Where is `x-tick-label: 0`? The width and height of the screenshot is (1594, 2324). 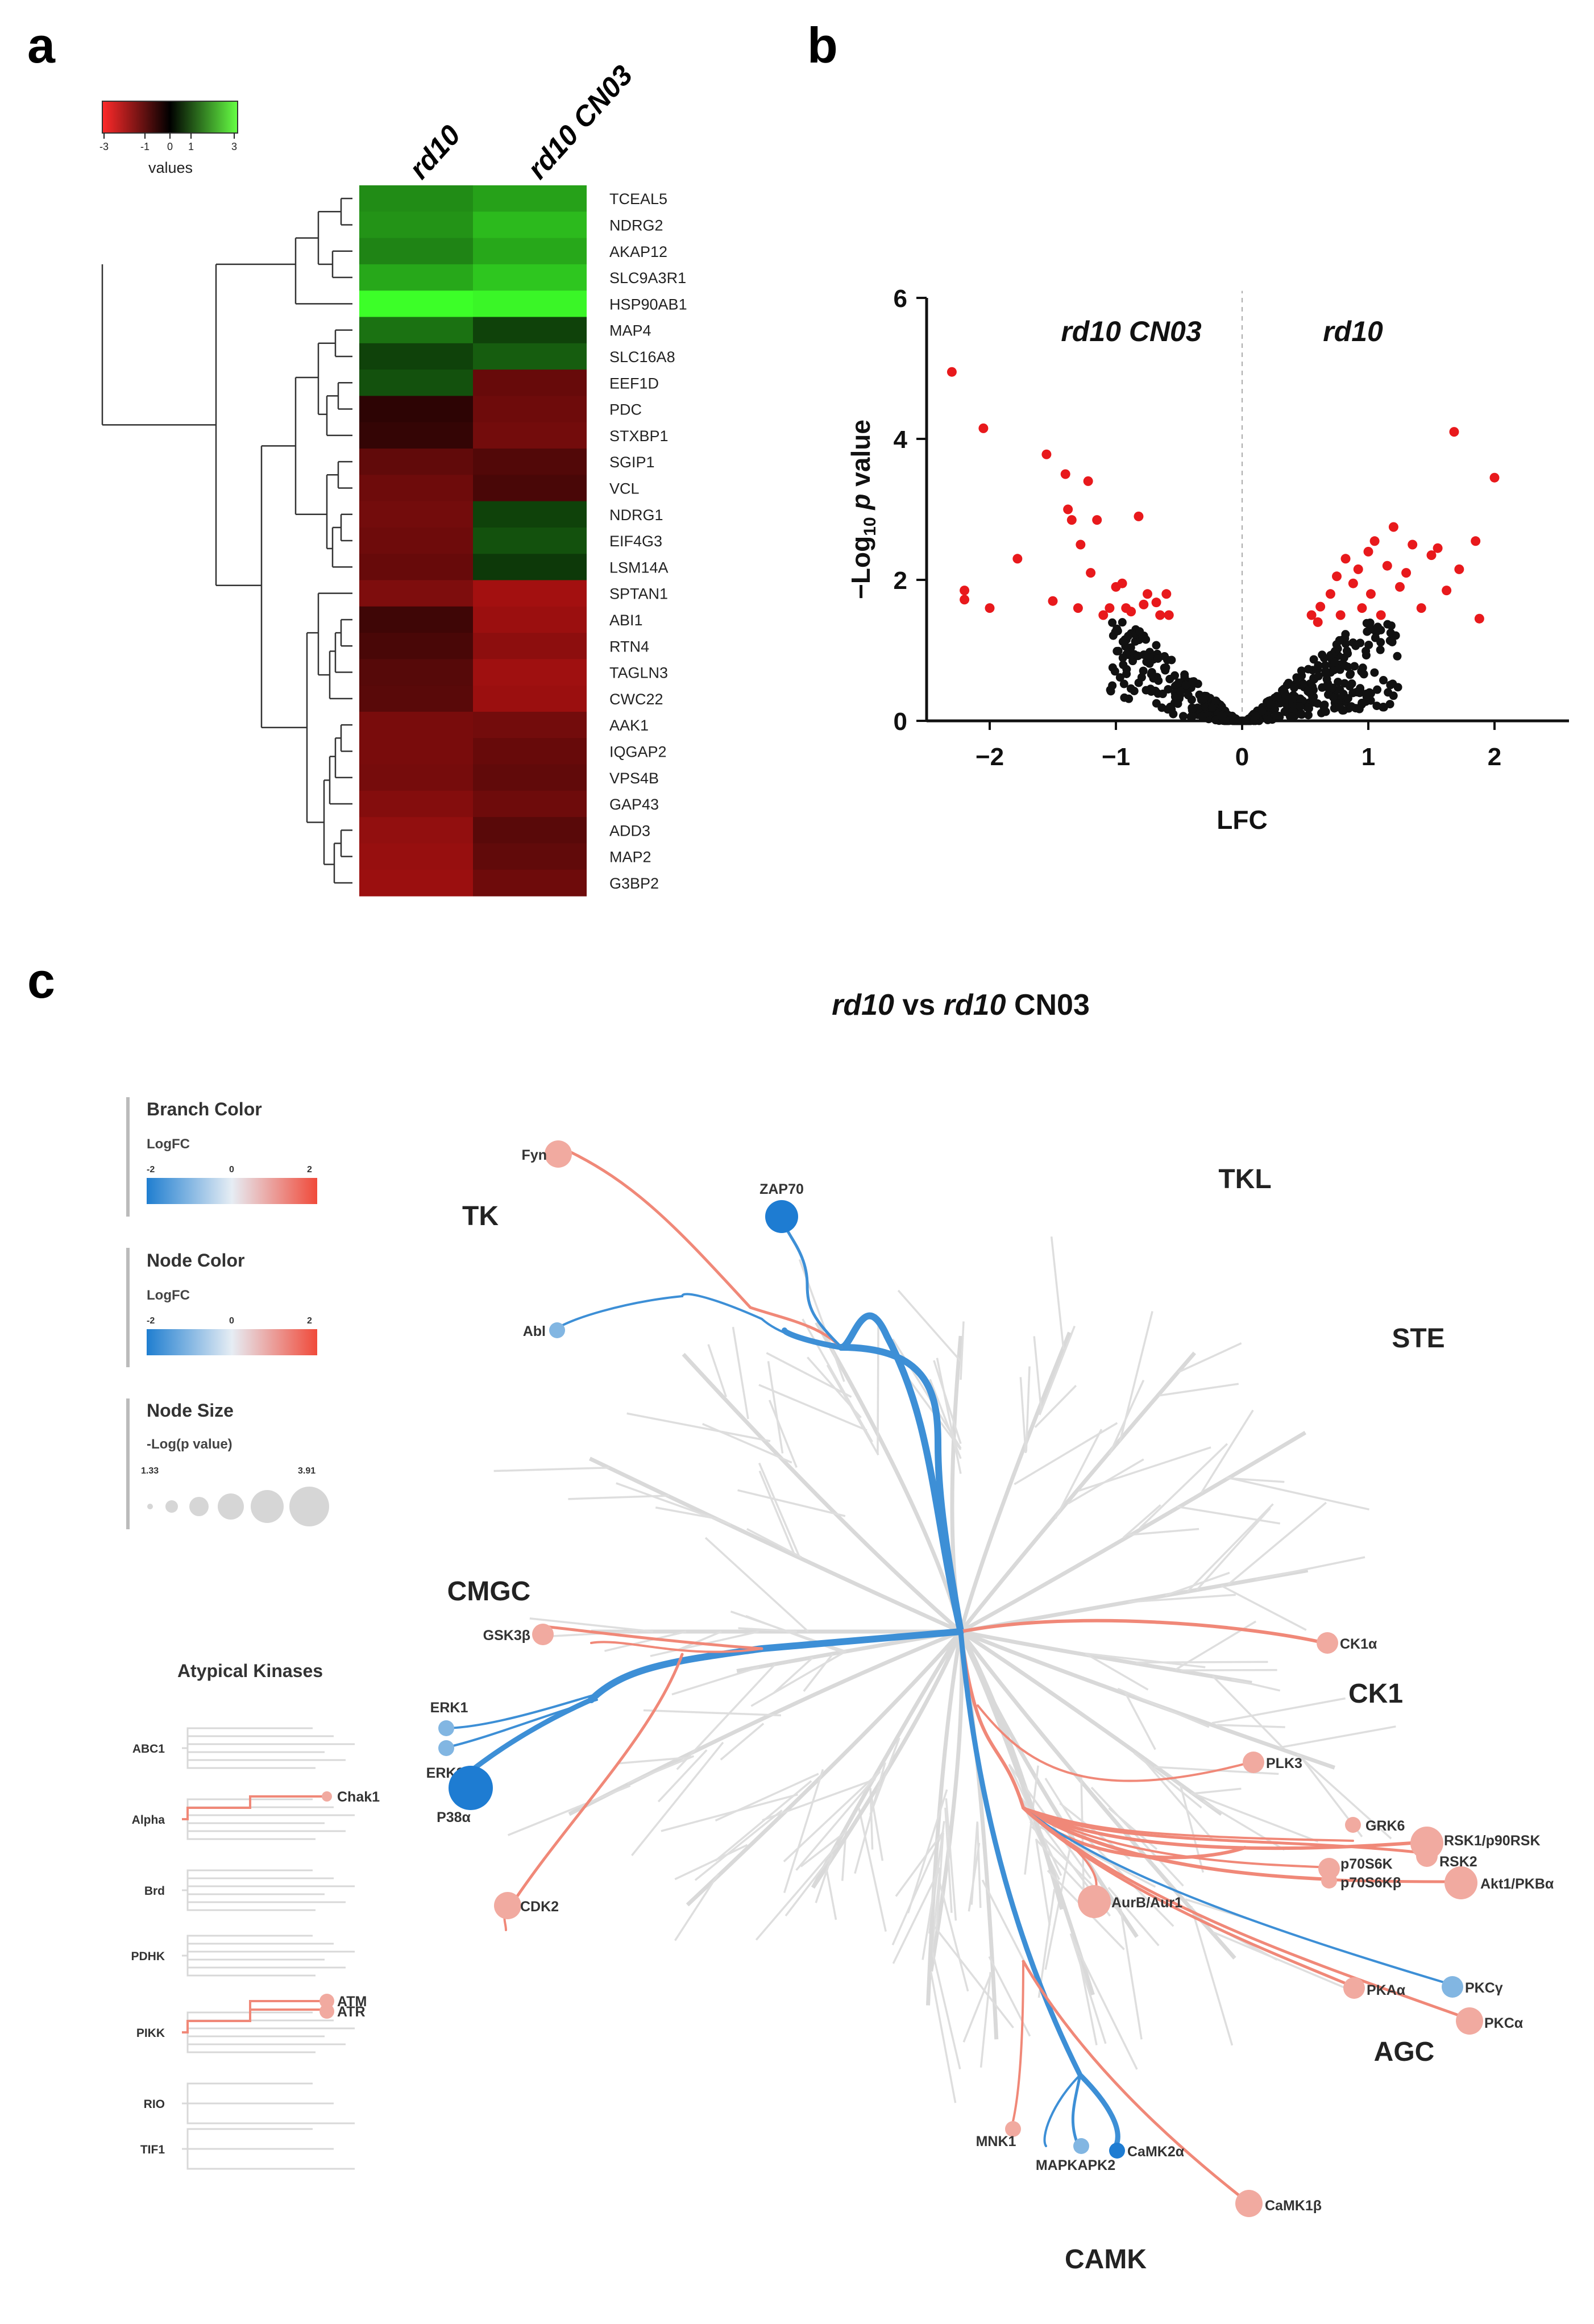
x-tick-label: 0 is located at coordinates (1242, 757).